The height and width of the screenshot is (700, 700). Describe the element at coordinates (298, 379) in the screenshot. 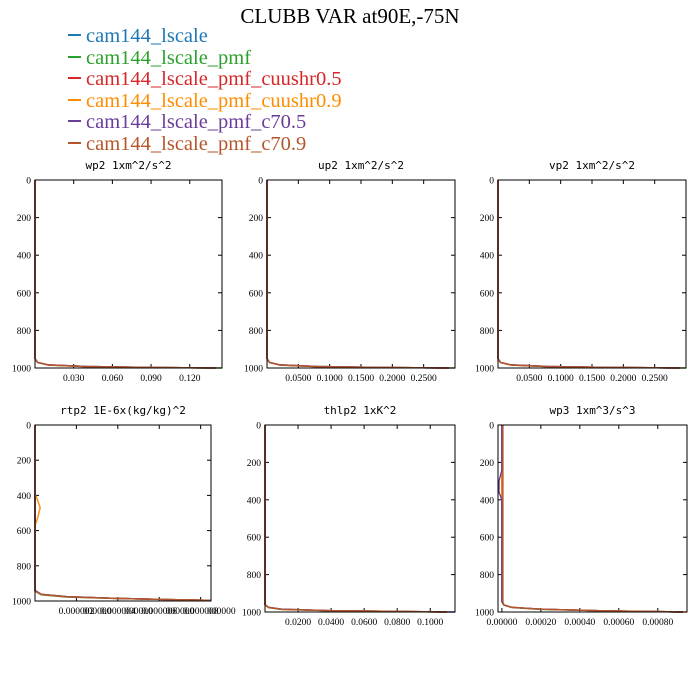

I see `x-tick-label: 0.0500` at that location.